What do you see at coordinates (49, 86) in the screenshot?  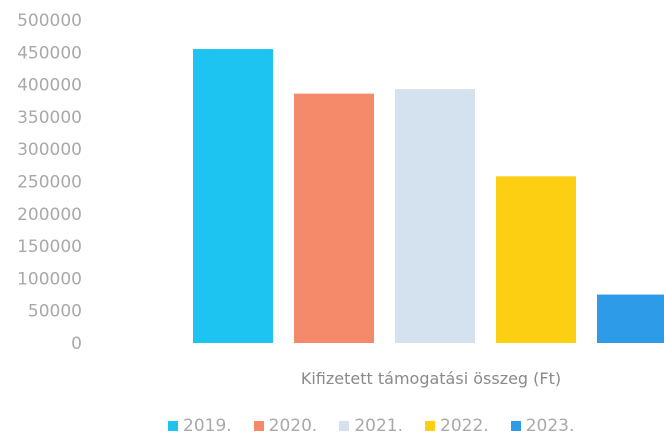 I see `y-tick-label: 400000` at bounding box center [49, 86].